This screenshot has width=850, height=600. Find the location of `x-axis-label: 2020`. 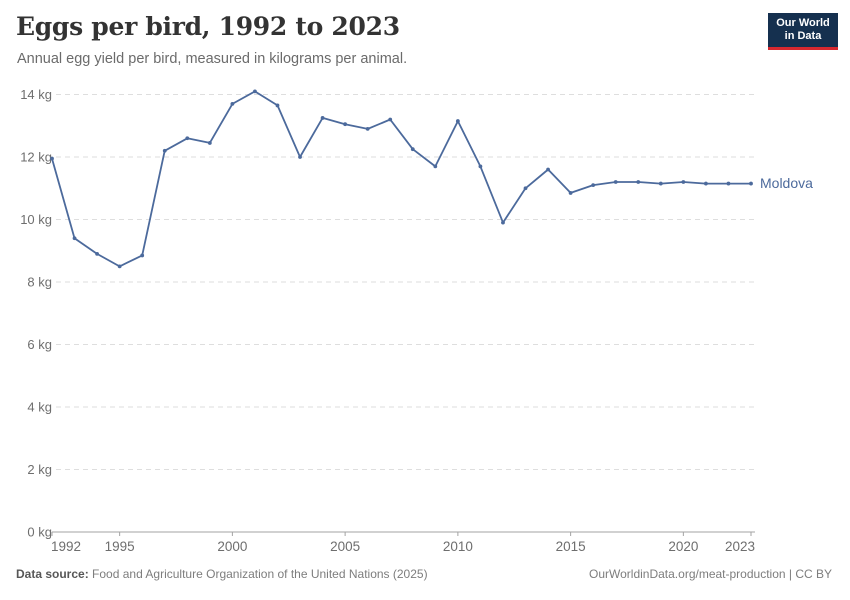

x-axis-label: 2020 is located at coordinates (683, 546).